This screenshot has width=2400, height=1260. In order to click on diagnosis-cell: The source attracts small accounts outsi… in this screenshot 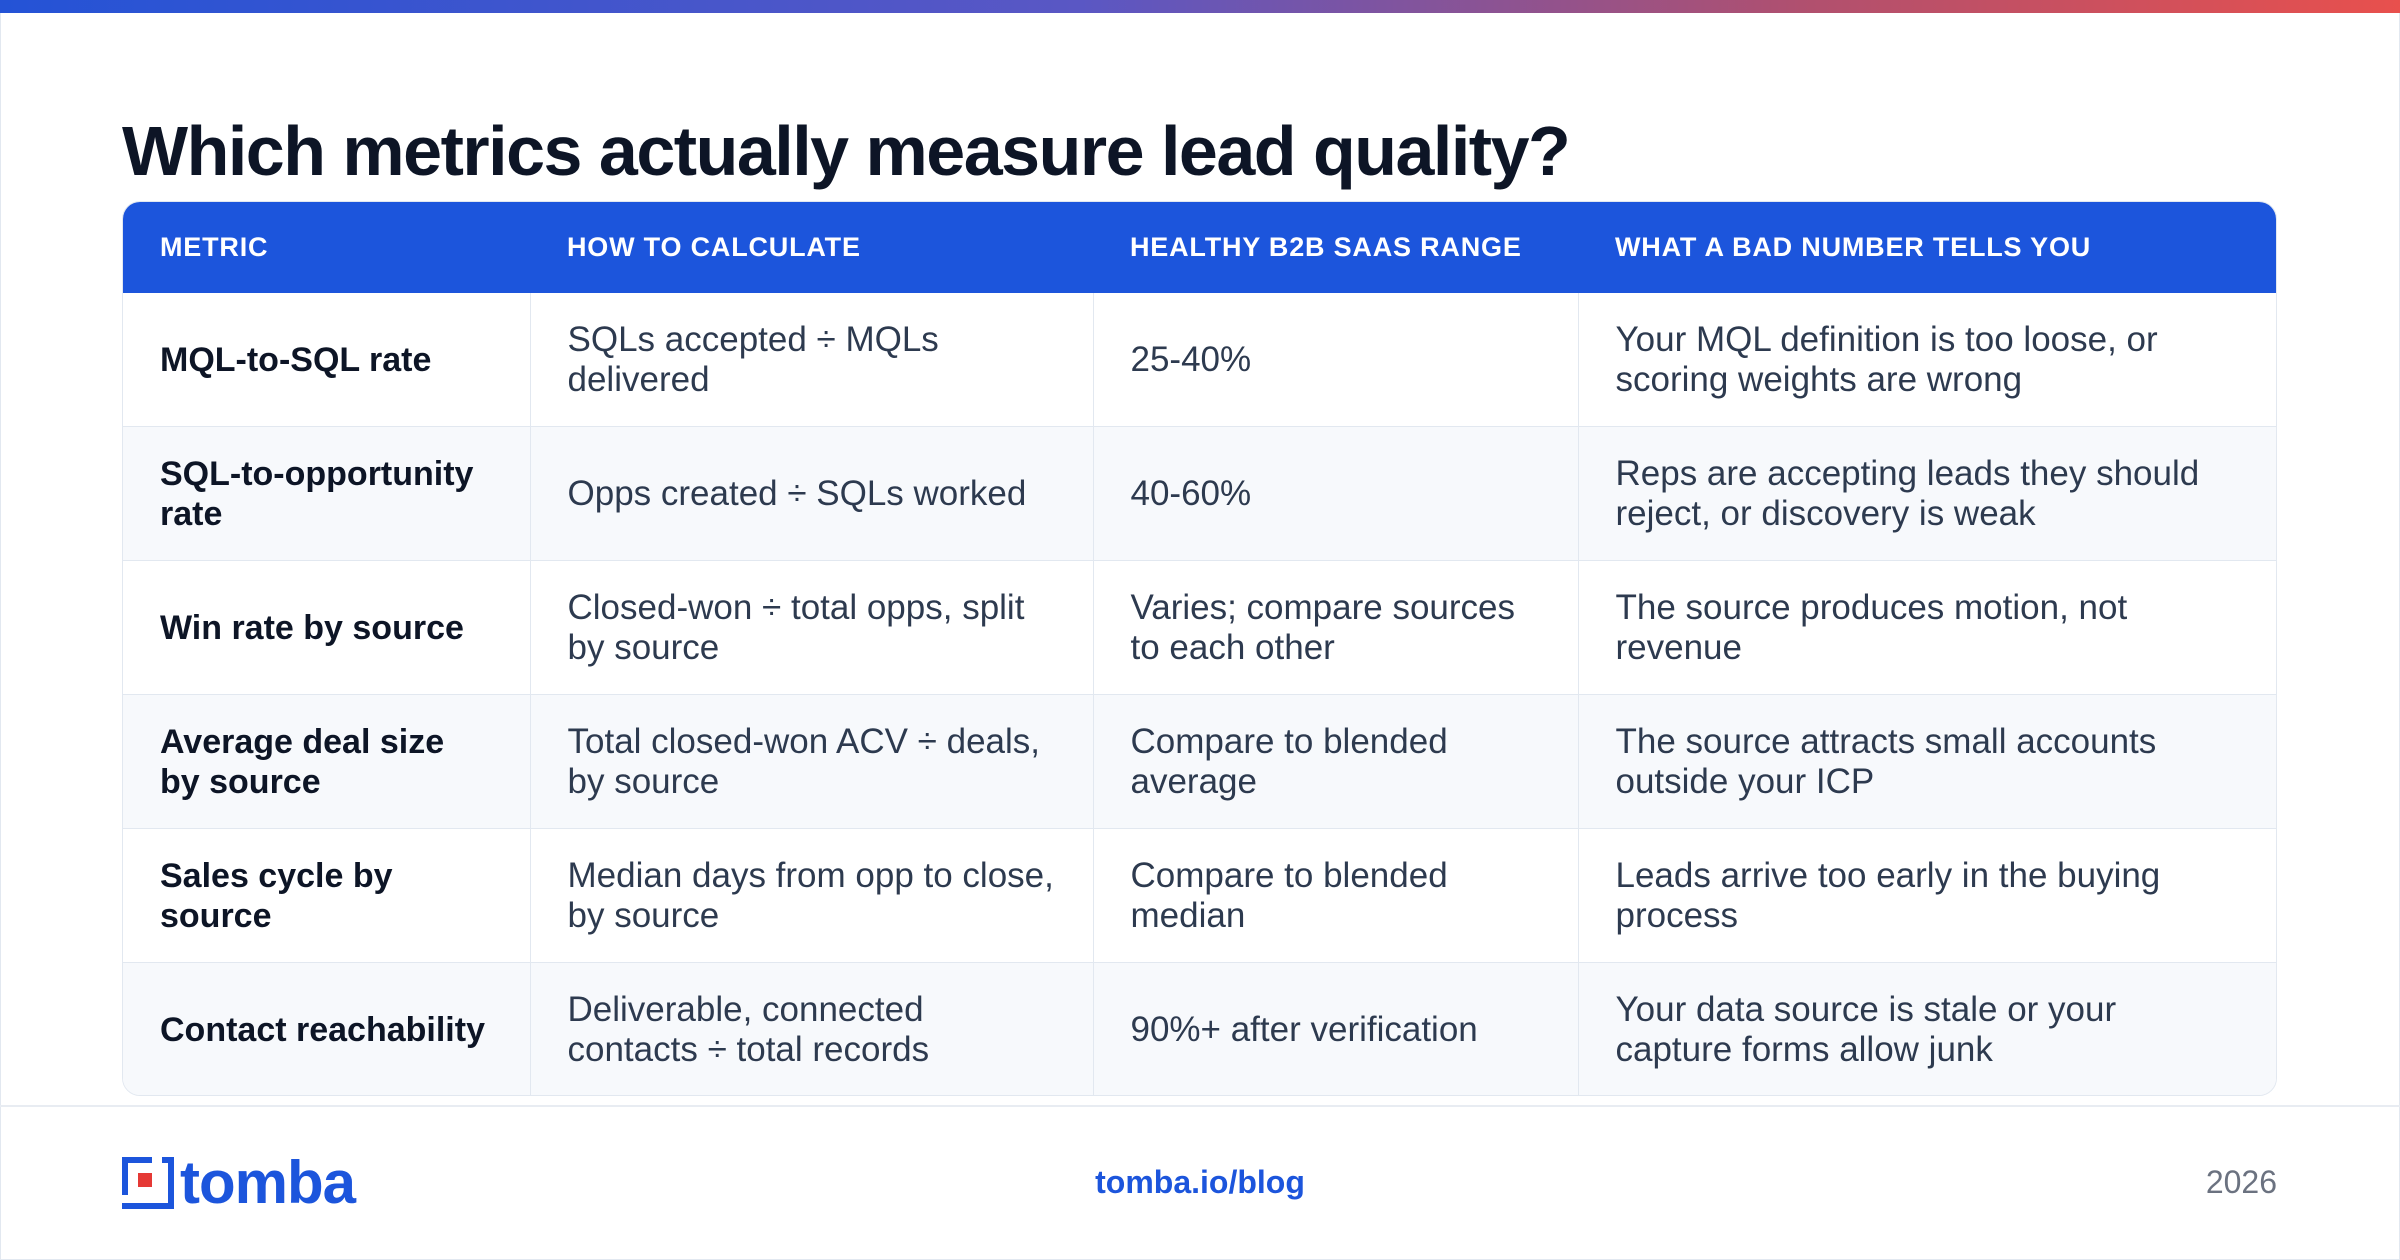, I will do `click(1926, 761)`.